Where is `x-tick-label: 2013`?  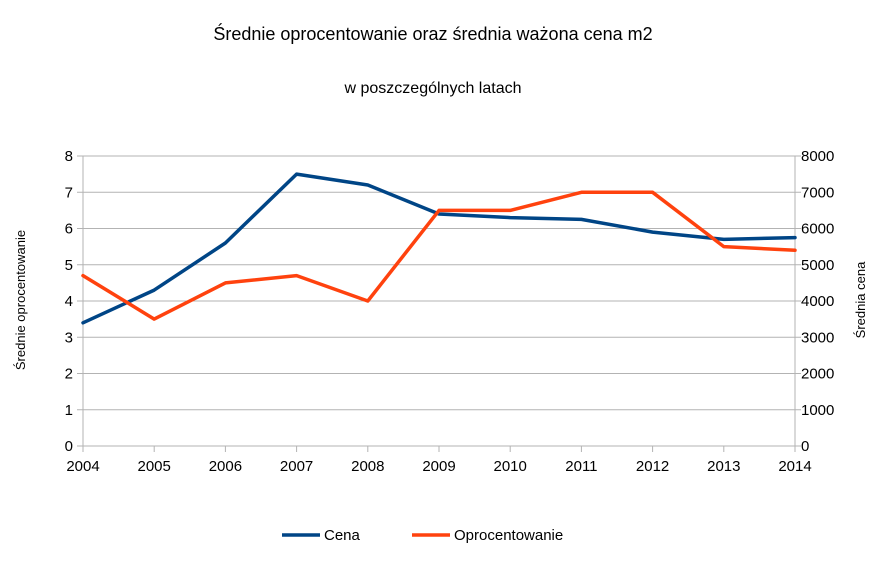 x-tick-label: 2013 is located at coordinates (723, 466).